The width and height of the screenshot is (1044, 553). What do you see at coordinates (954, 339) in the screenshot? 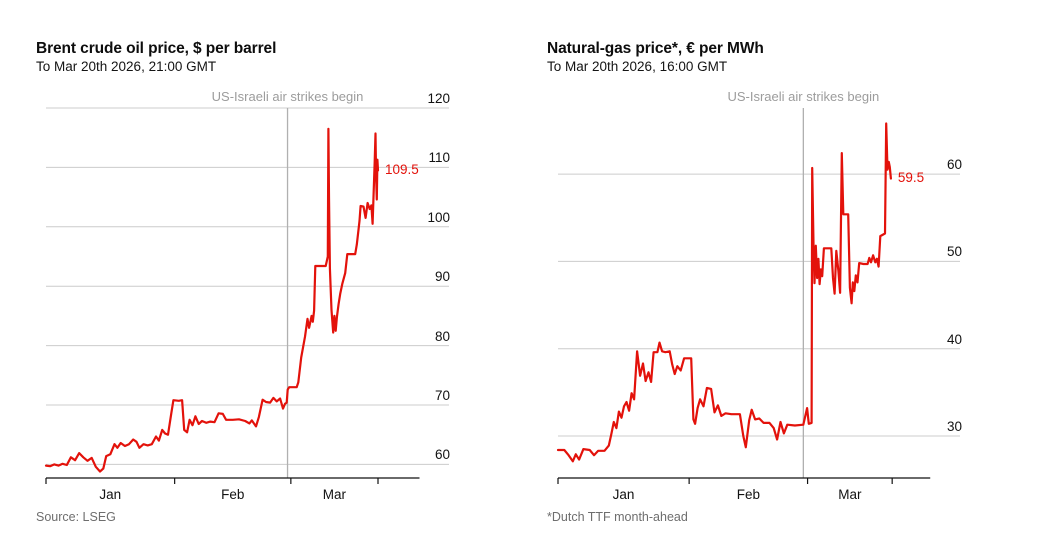
I see `y-axis-label: 40` at bounding box center [954, 339].